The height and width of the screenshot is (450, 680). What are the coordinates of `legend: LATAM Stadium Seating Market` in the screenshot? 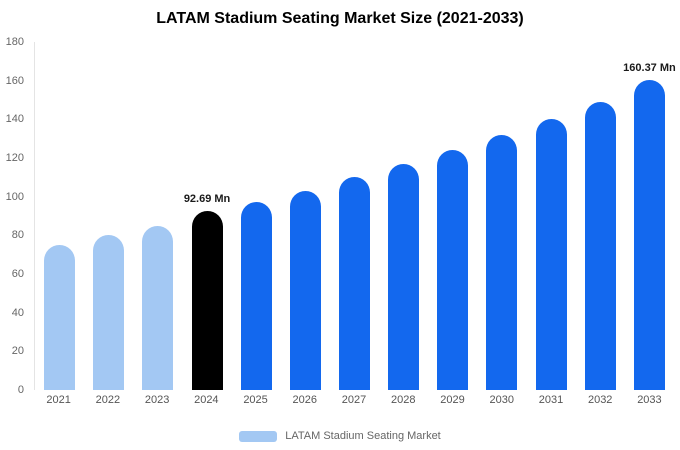 It's located at (340, 436).